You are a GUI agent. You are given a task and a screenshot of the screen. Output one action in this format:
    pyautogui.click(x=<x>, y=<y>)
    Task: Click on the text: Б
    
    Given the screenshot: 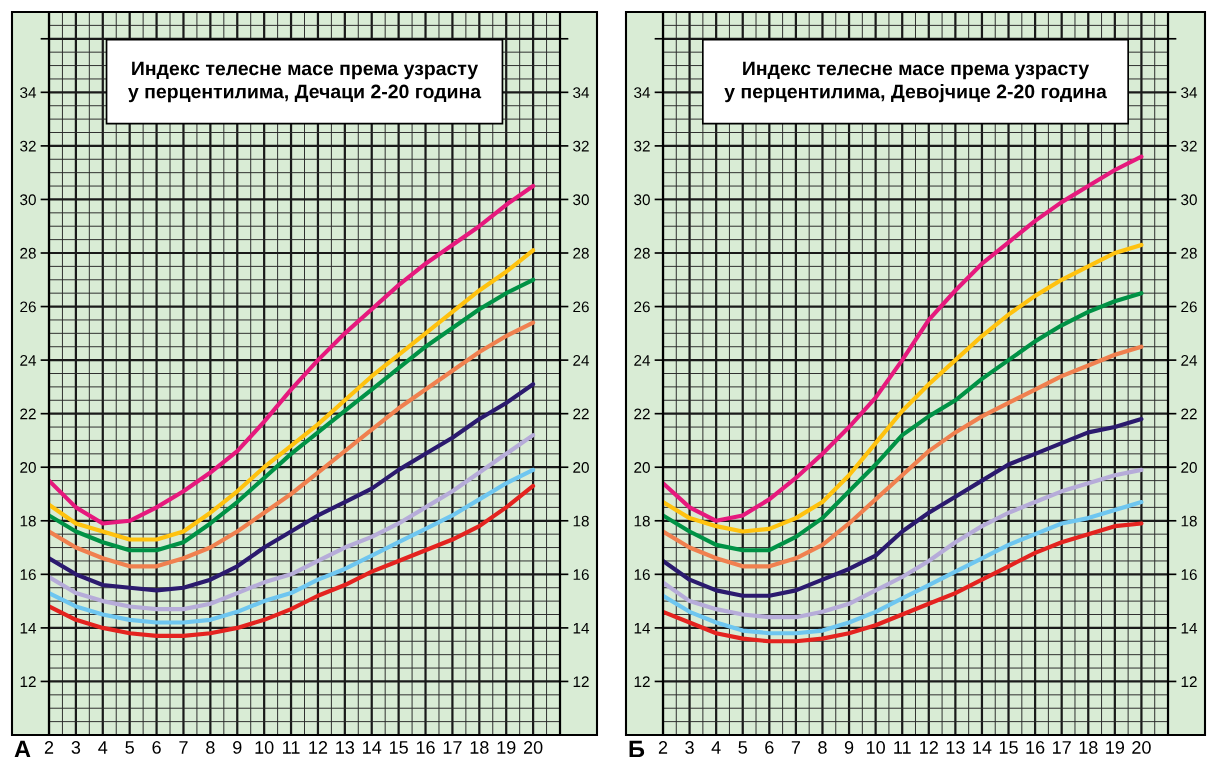 What is the action you would take?
    pyautogui.click(x=637, y=748)
    